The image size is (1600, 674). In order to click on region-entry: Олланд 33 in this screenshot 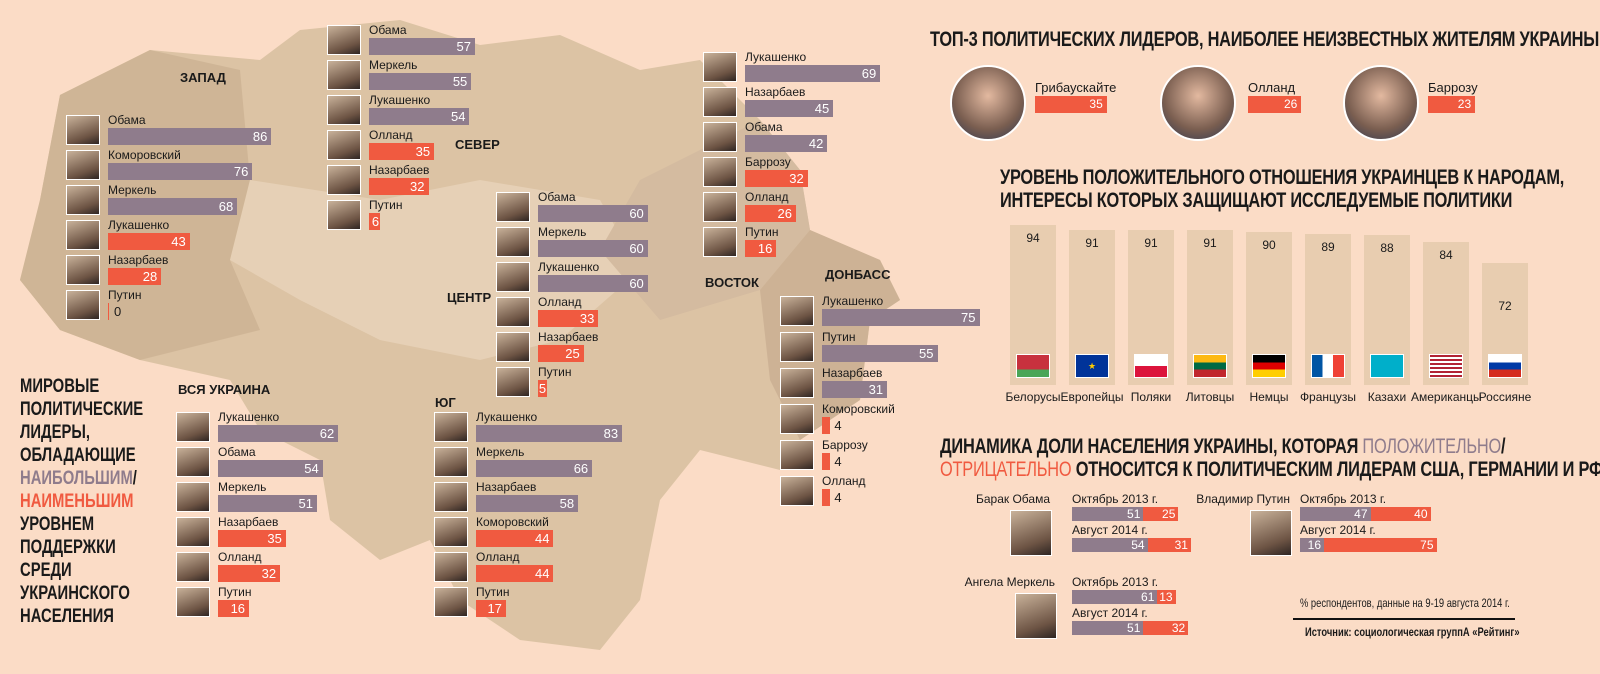, I will do `click(626, 312)`.